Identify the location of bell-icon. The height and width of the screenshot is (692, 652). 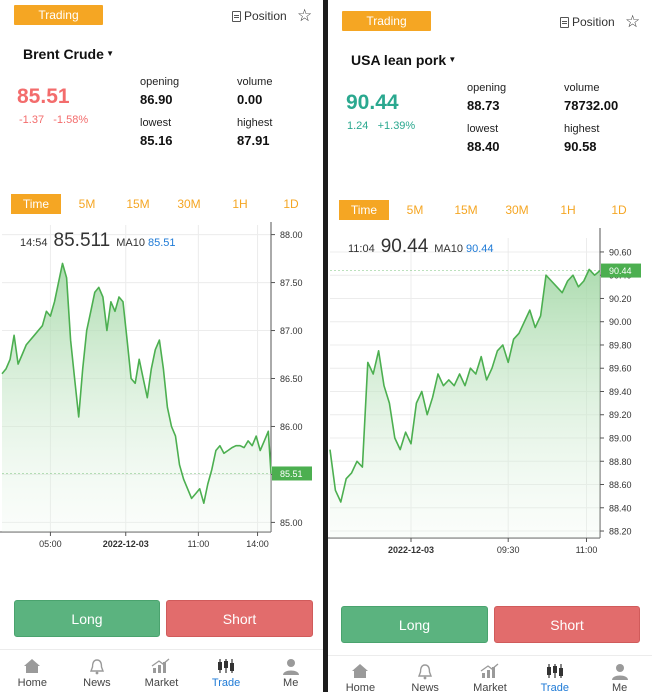
(97, 666).